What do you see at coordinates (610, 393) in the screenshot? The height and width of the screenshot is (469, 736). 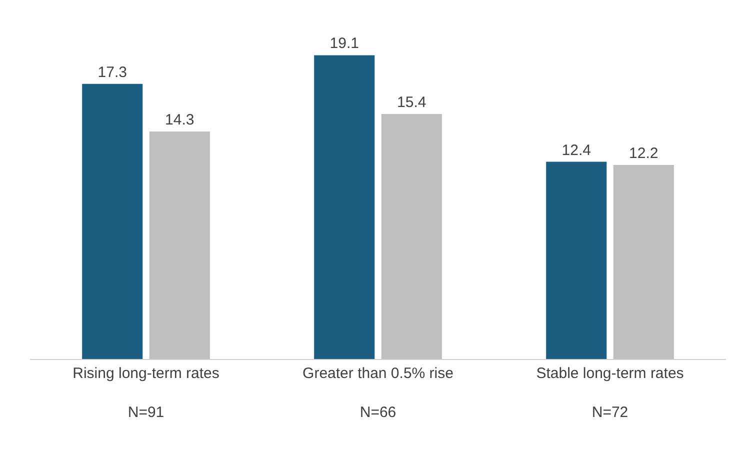 I see `category-label: Stable long-term rates N=72` at bounding box center [610, 393].